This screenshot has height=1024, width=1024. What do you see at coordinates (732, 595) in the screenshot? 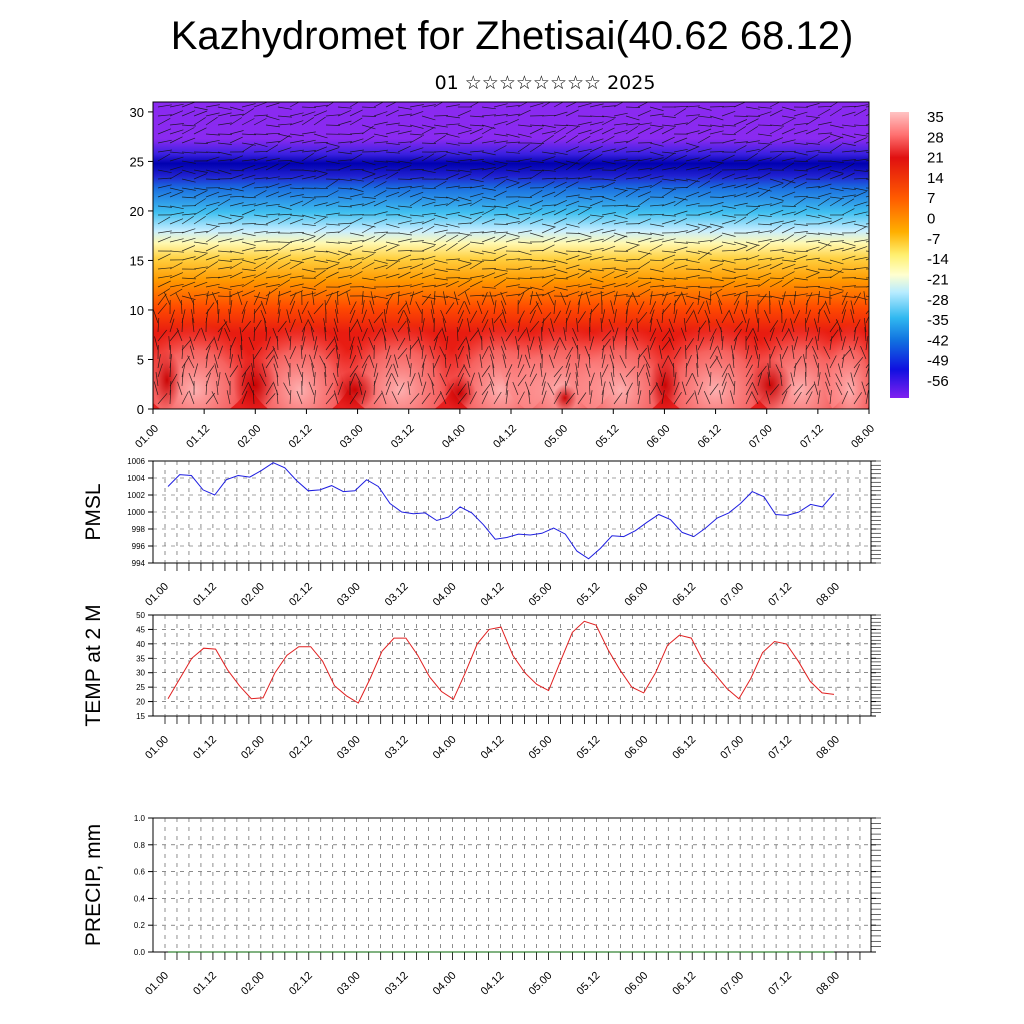
I see `x-tick-label: 07.00` at bounding box center [732, 595].